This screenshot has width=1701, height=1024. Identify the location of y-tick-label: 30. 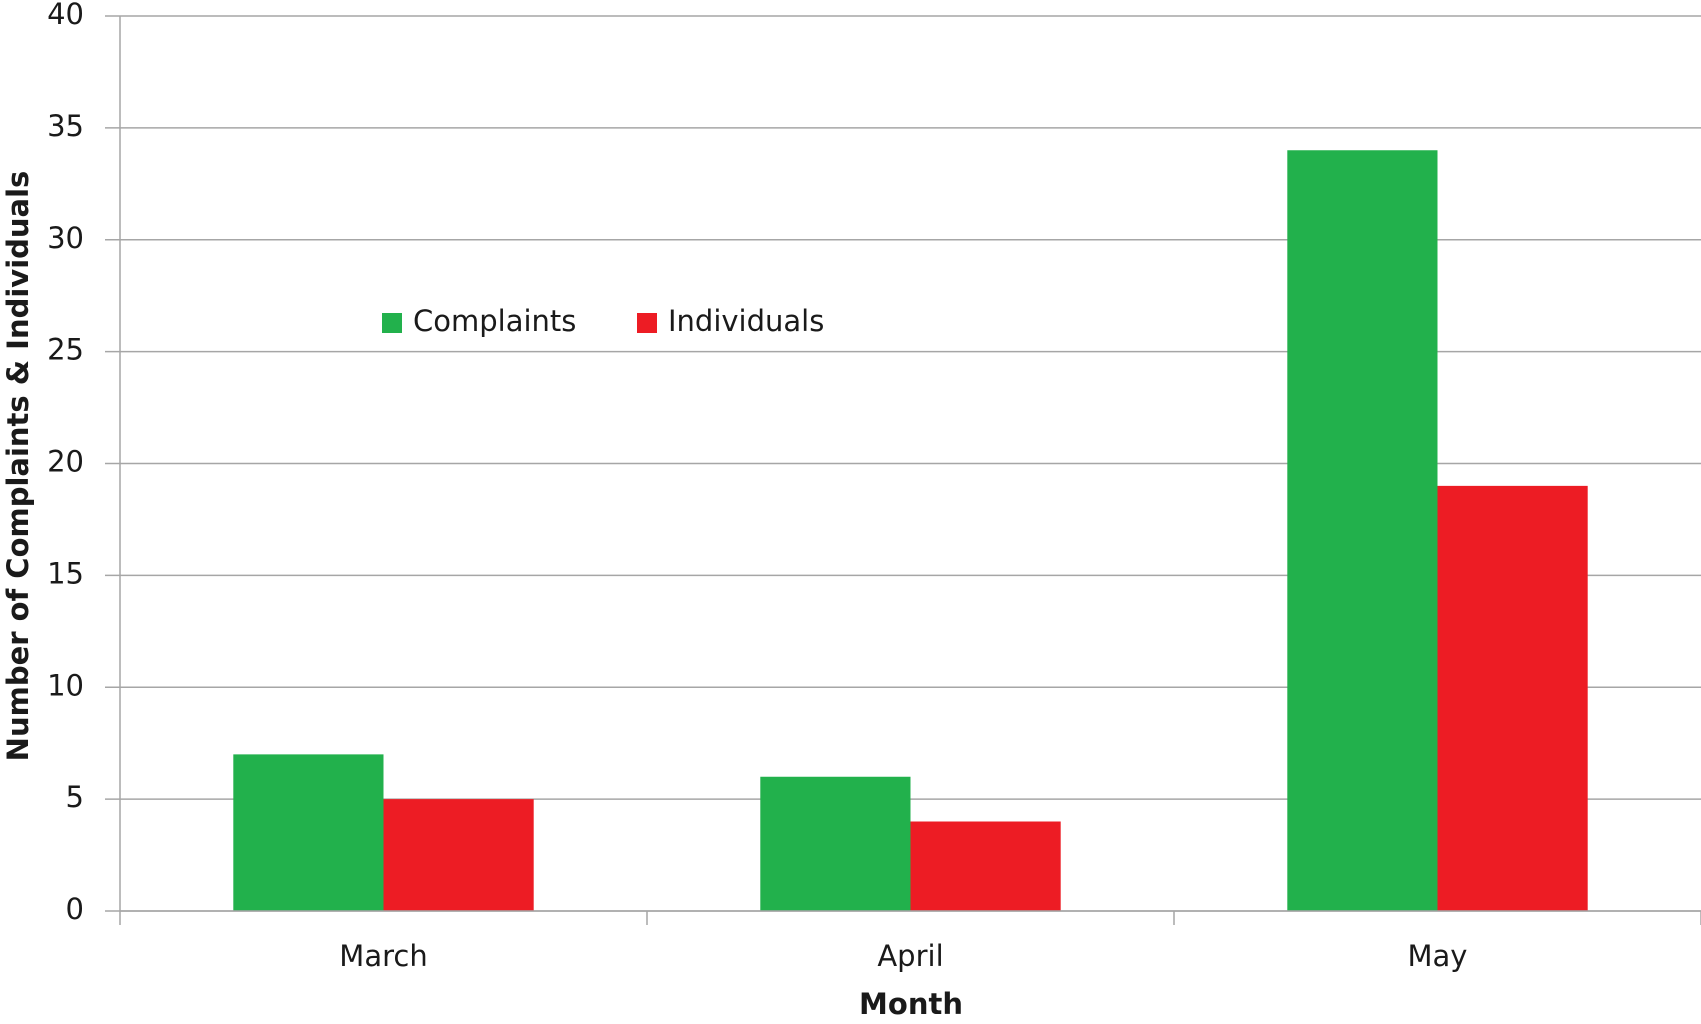
(65, 238).